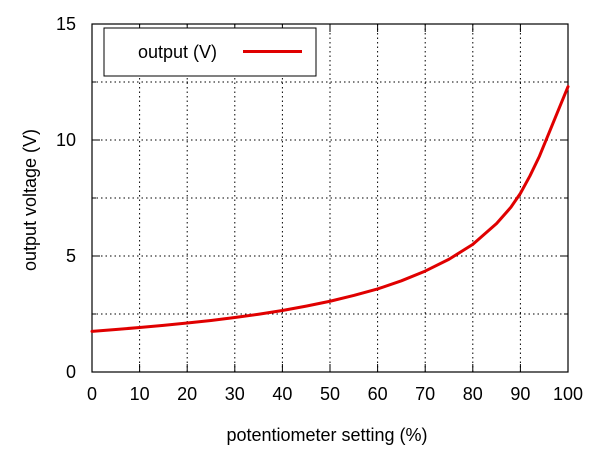 Image resolution: width=600 pixels, height=450 pixels. What do you see at coordinates (92, 394) in the screenshot?
I see `x-tick-label: 0` at bounding box center [92, 394].